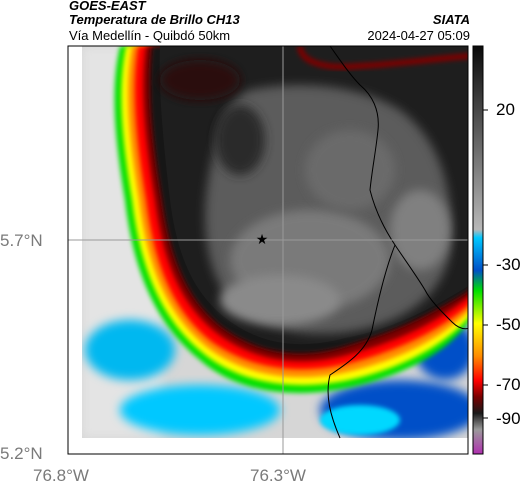  Describe the element at coordinates (508, 324) in the screenshot. I see `colorbar-tick-label: -50` at that location.